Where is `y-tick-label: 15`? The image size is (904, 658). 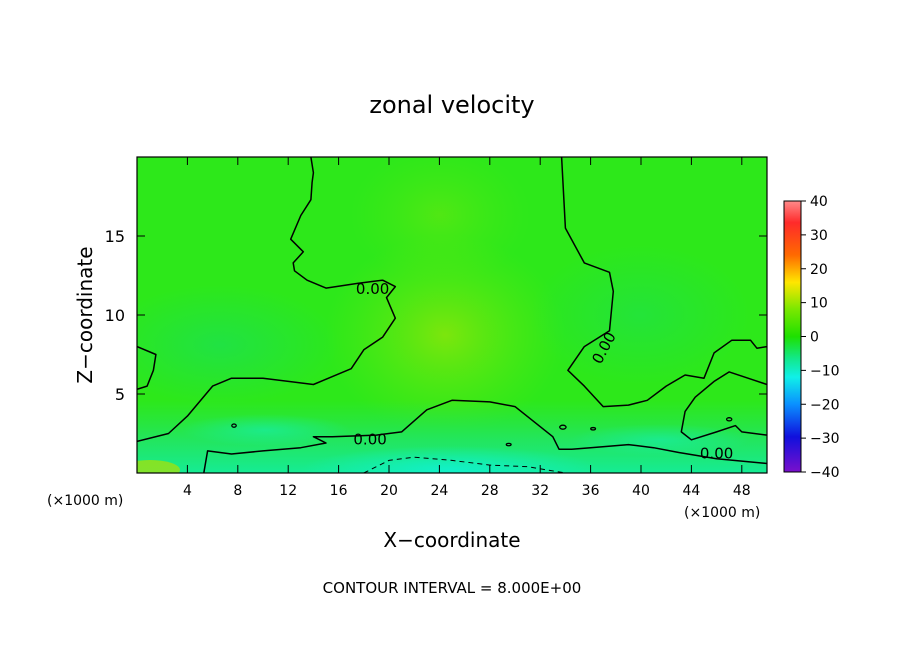
y-tick-label: 15 is located at coordinates (115, 236).